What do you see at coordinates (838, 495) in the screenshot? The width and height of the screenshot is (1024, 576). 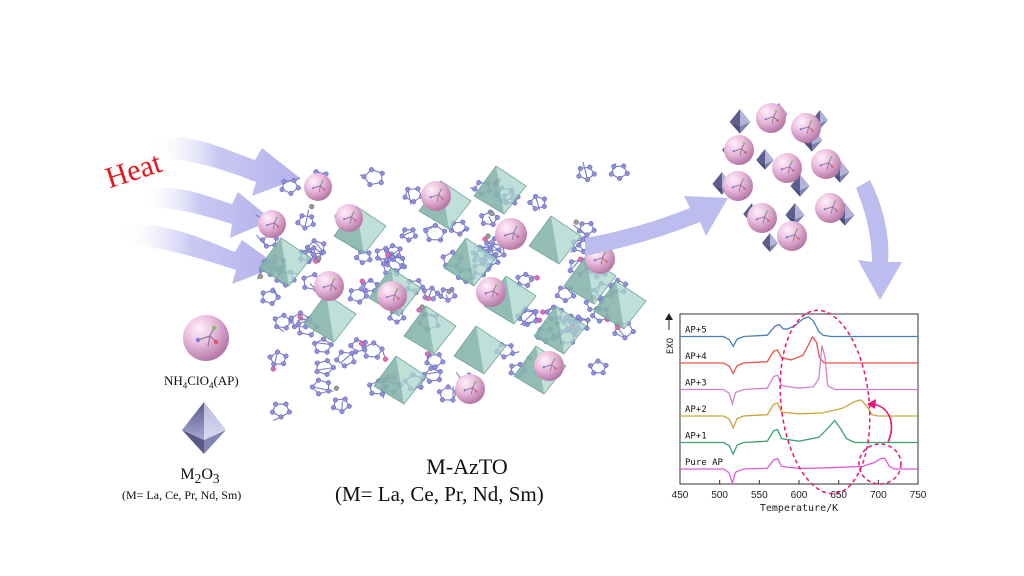 I see `x-tick-label: 650` at bounding box center [838, 495].